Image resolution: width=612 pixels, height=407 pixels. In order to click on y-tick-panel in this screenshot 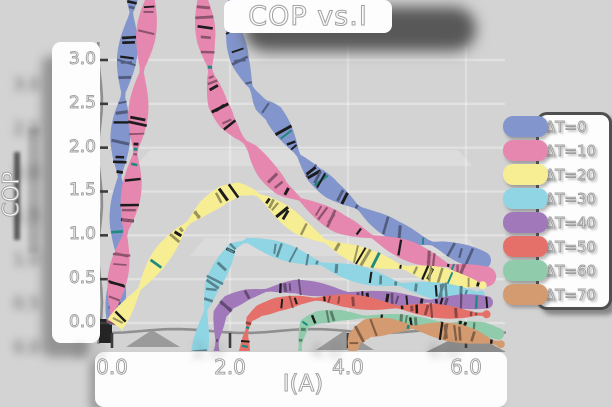, I will do `click(76, 192)`.